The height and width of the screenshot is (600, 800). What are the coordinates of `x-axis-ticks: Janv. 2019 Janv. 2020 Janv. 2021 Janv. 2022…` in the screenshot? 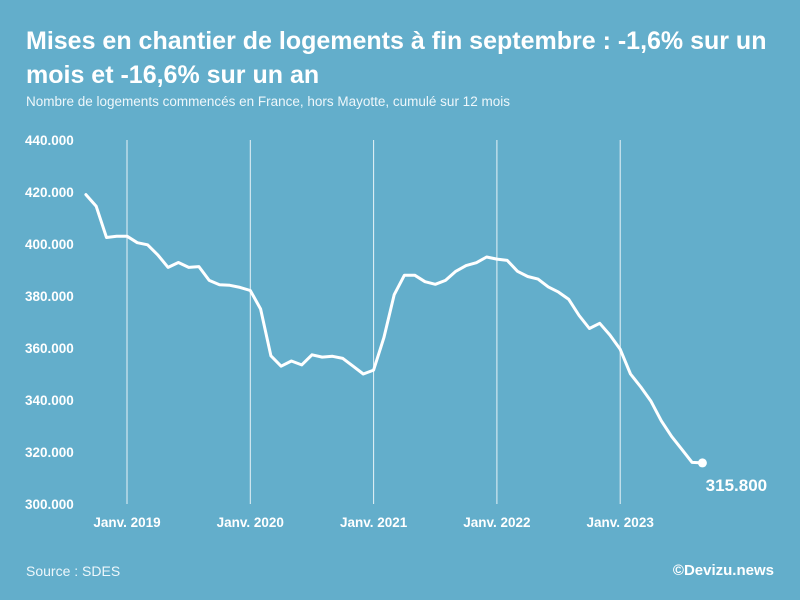 It's located at (373, 522).